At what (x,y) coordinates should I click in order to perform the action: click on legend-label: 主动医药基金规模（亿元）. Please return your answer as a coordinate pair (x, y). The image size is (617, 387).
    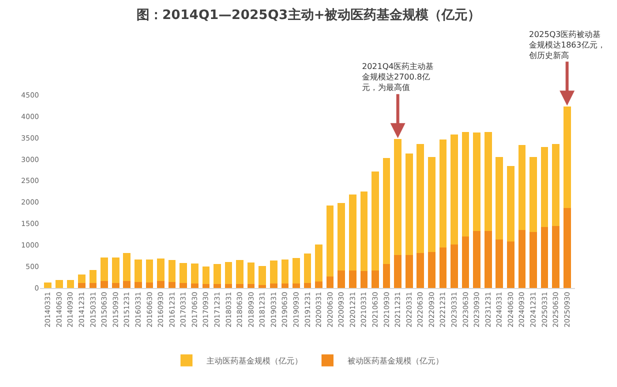
    Looking at the image, I should click on (254, 361).